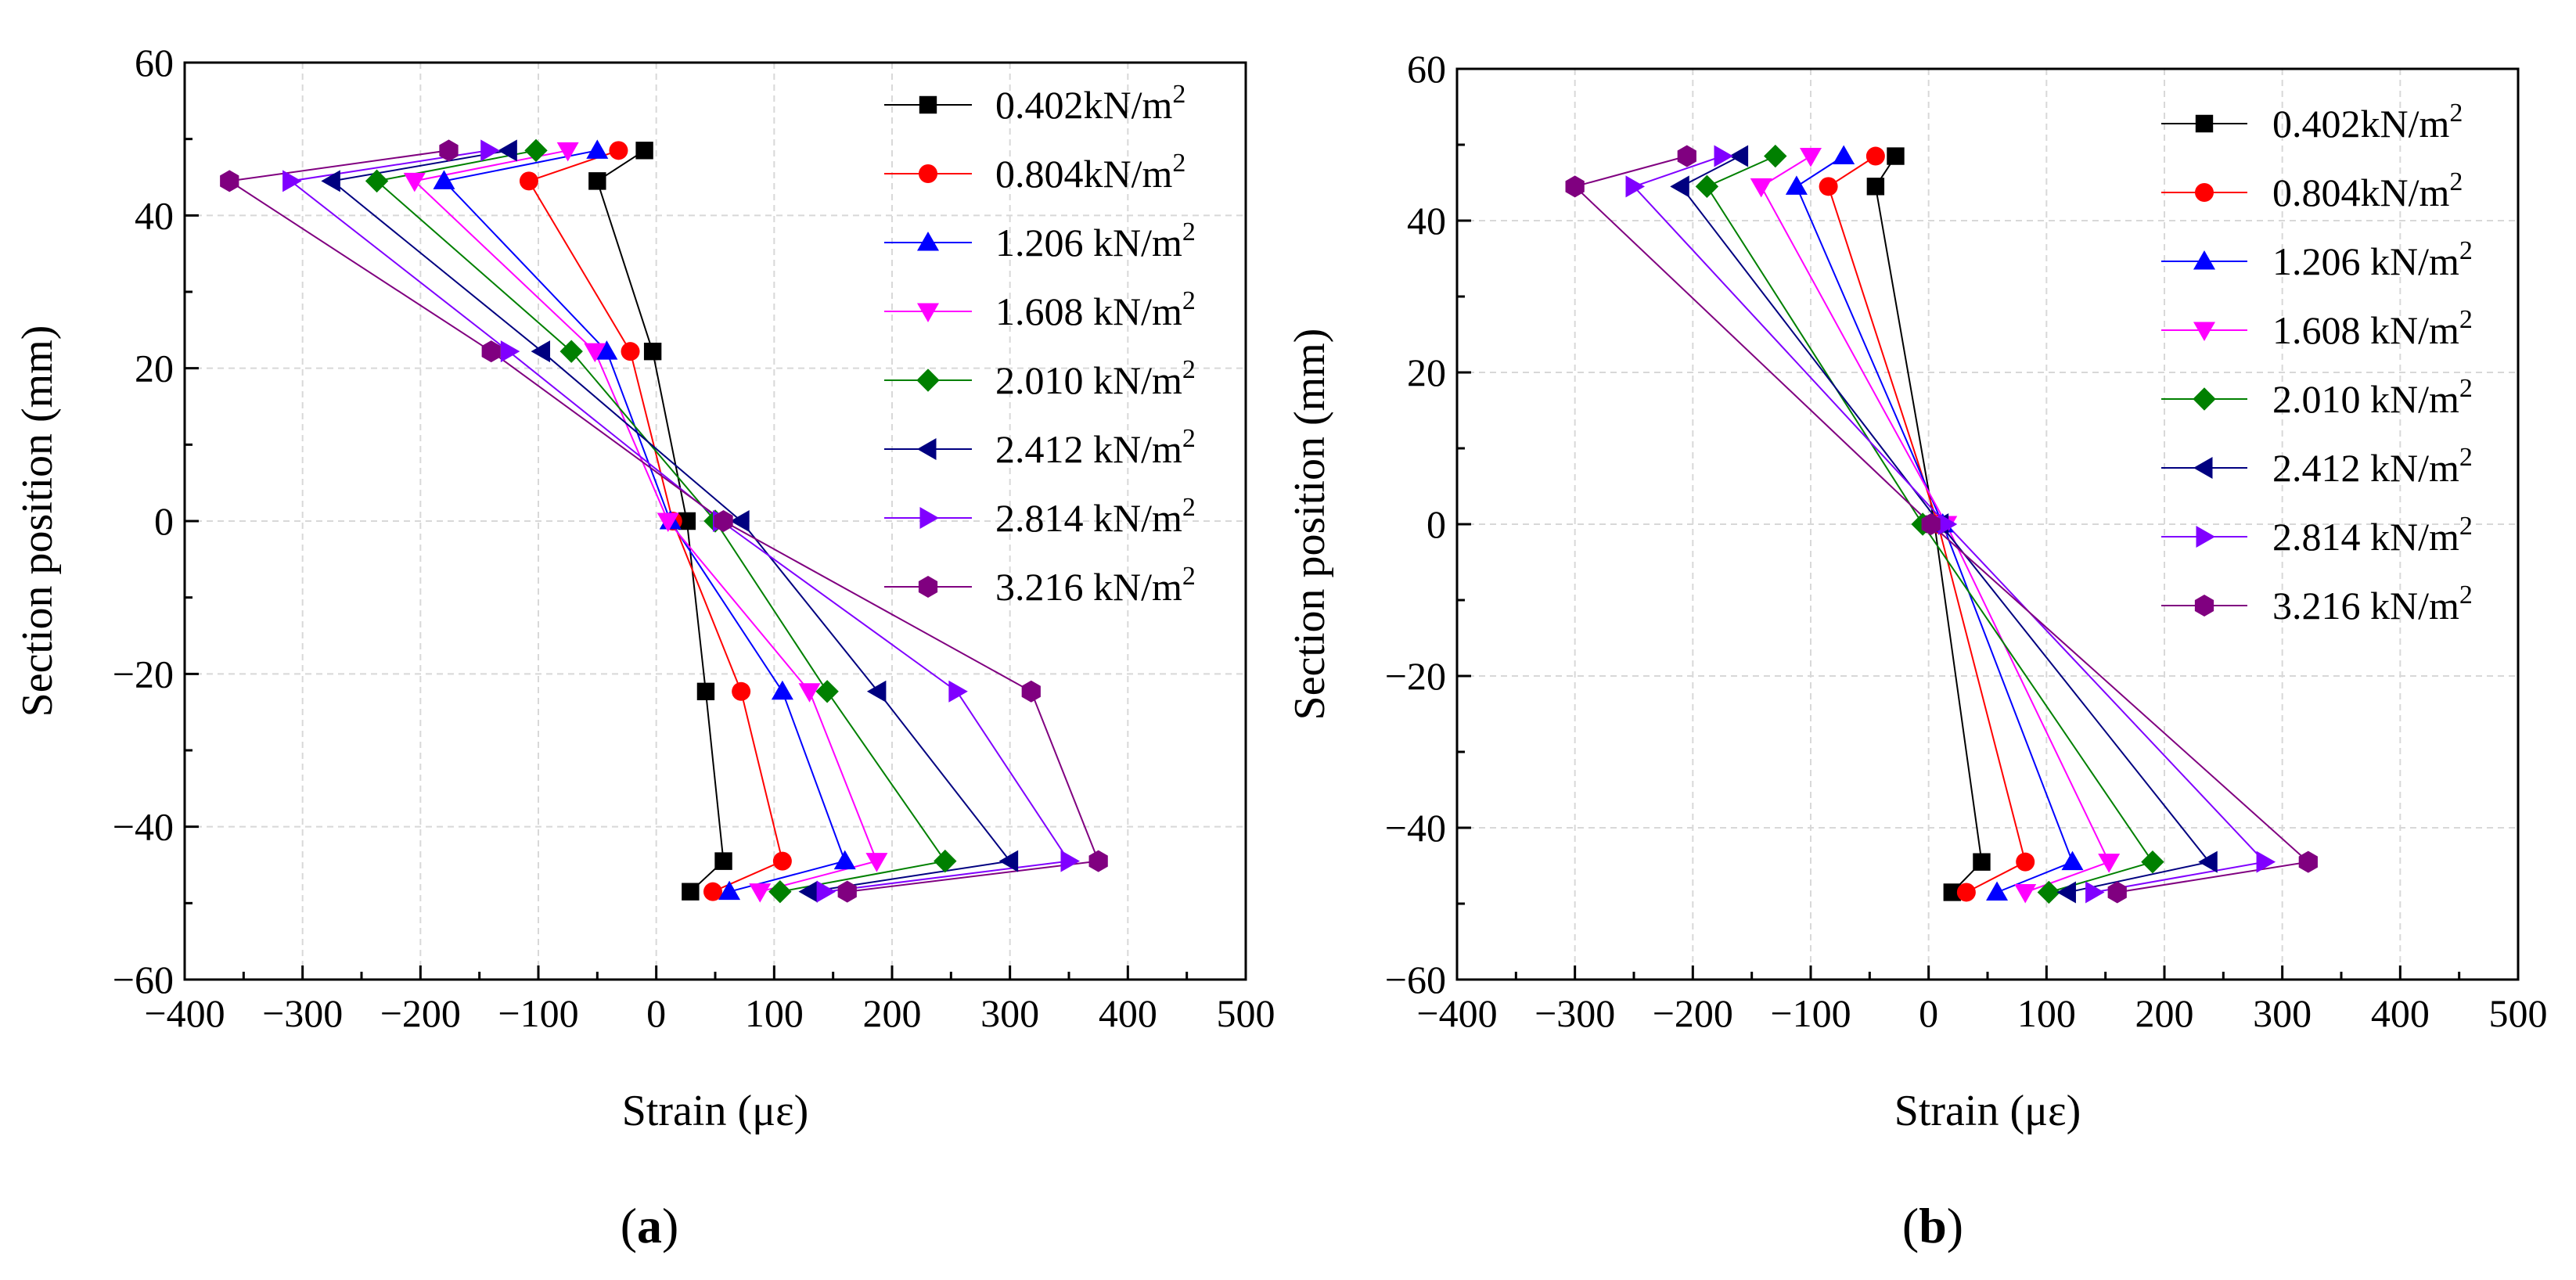 The height and width of the screenshot is (1280, 2576). What do you see at coordinates (2046, 1013) in the screenshot?
I see `x-tick-label: 100` at bounding box center [2046, 1013].